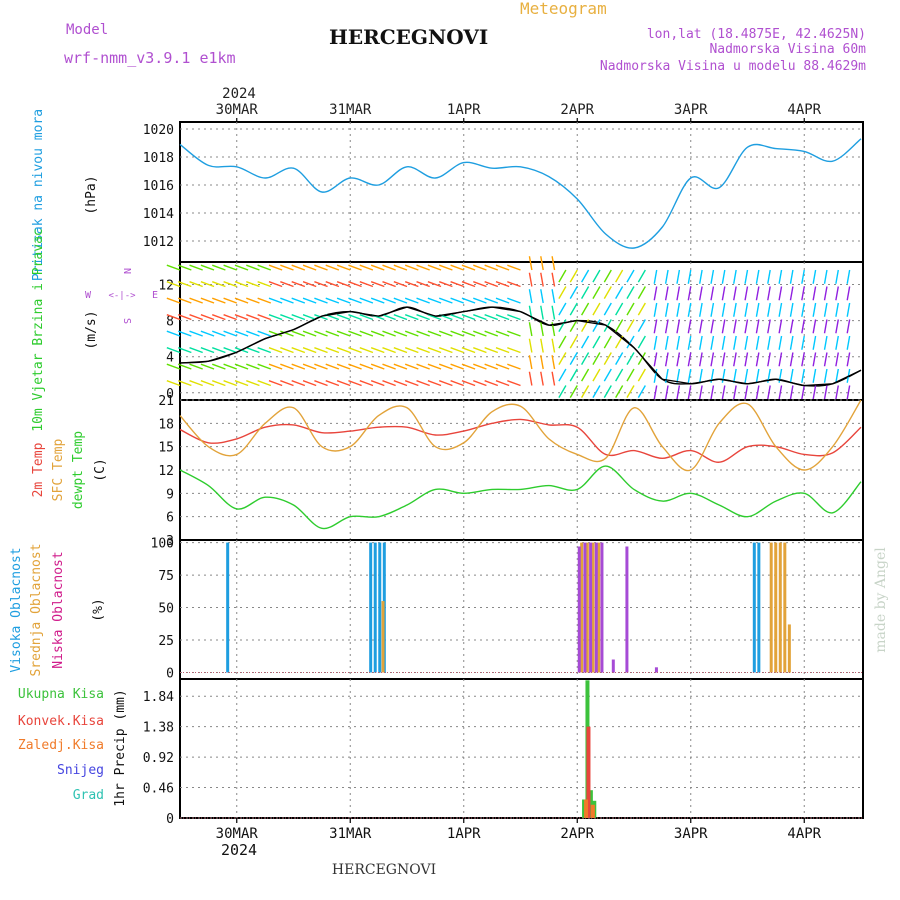 The width and height of the screenshot is (900, 900). Describe the element at coordinates (122, 296) in the screenshot. I see `wind-legend-arrows: <-|->` at that location.